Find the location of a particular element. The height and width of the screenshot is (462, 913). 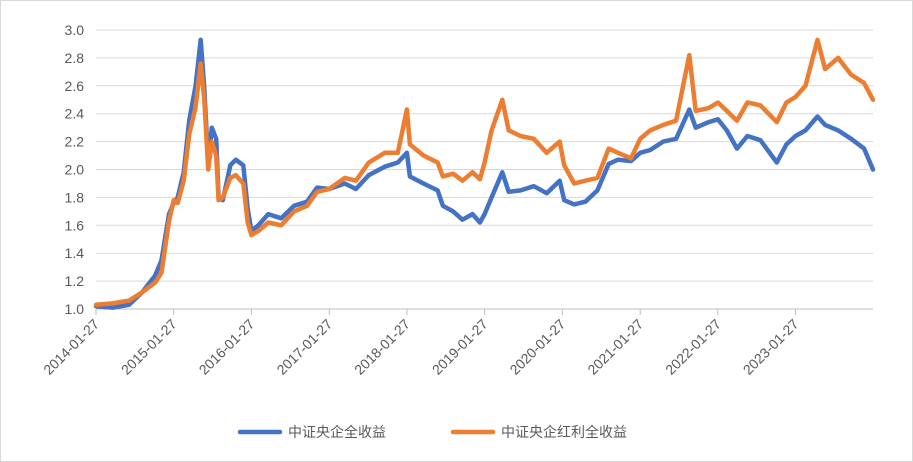

legend: 中证央企全收益 中证央企红利全收益 is located at coordinates (432, 432).